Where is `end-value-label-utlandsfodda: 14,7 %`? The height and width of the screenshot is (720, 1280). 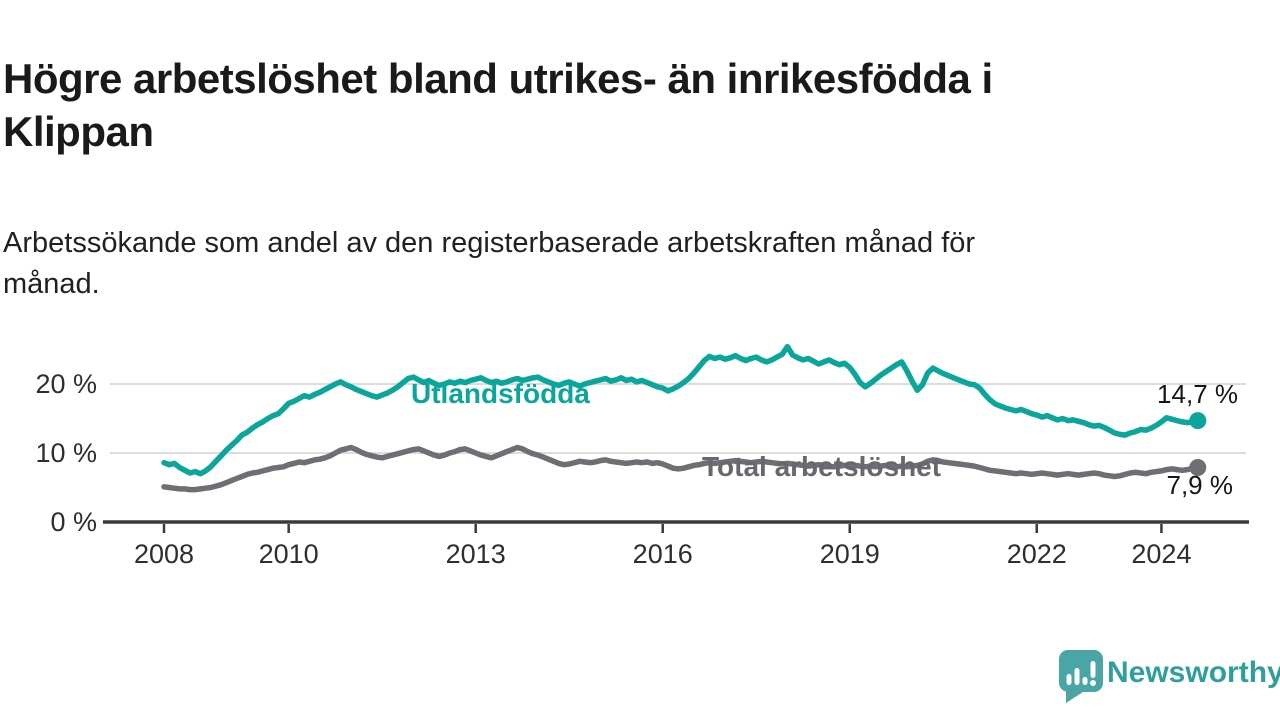
end-value-label-utlandsfodda: 14,7 % is located at coordinates (1197, 394).